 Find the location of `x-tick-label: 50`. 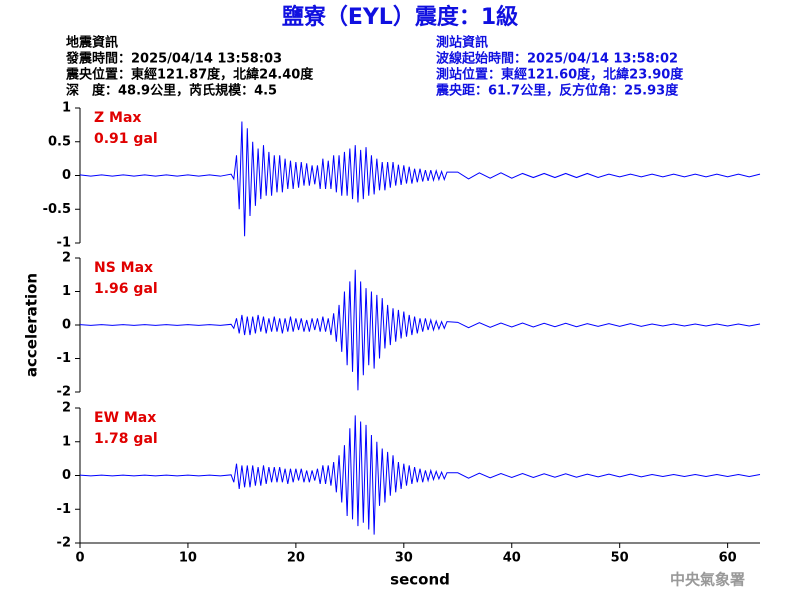

x-tick-label: 50 is located at coordinates (620, 558).